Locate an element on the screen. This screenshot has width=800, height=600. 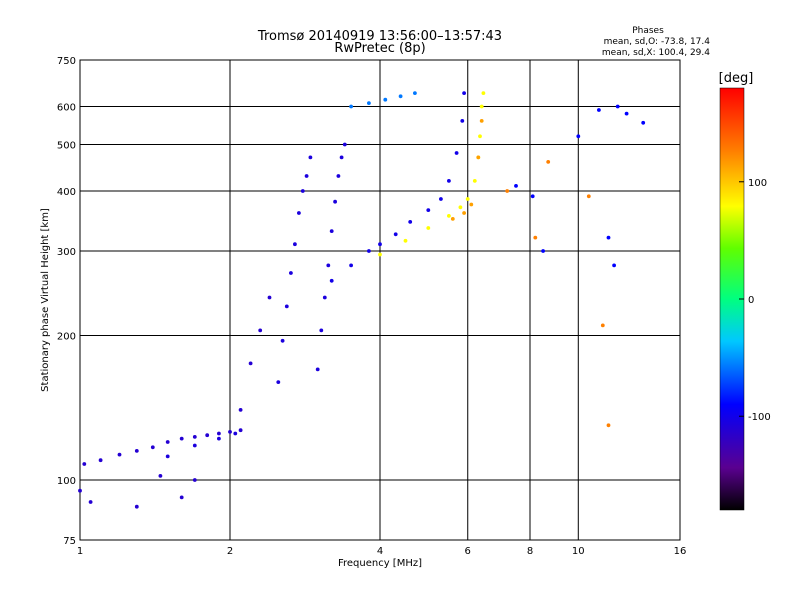
y-axis-ticks: 75 100 200 300 400 500 600 750 is located at coordinates (66, 301).